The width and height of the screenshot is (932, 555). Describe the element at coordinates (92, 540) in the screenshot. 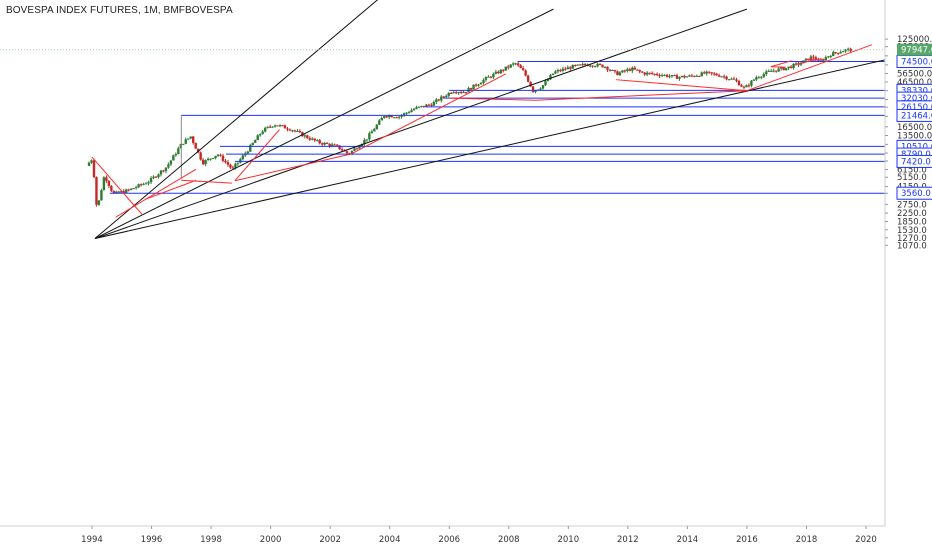

I see `x-tick-label: 1994` at that location.